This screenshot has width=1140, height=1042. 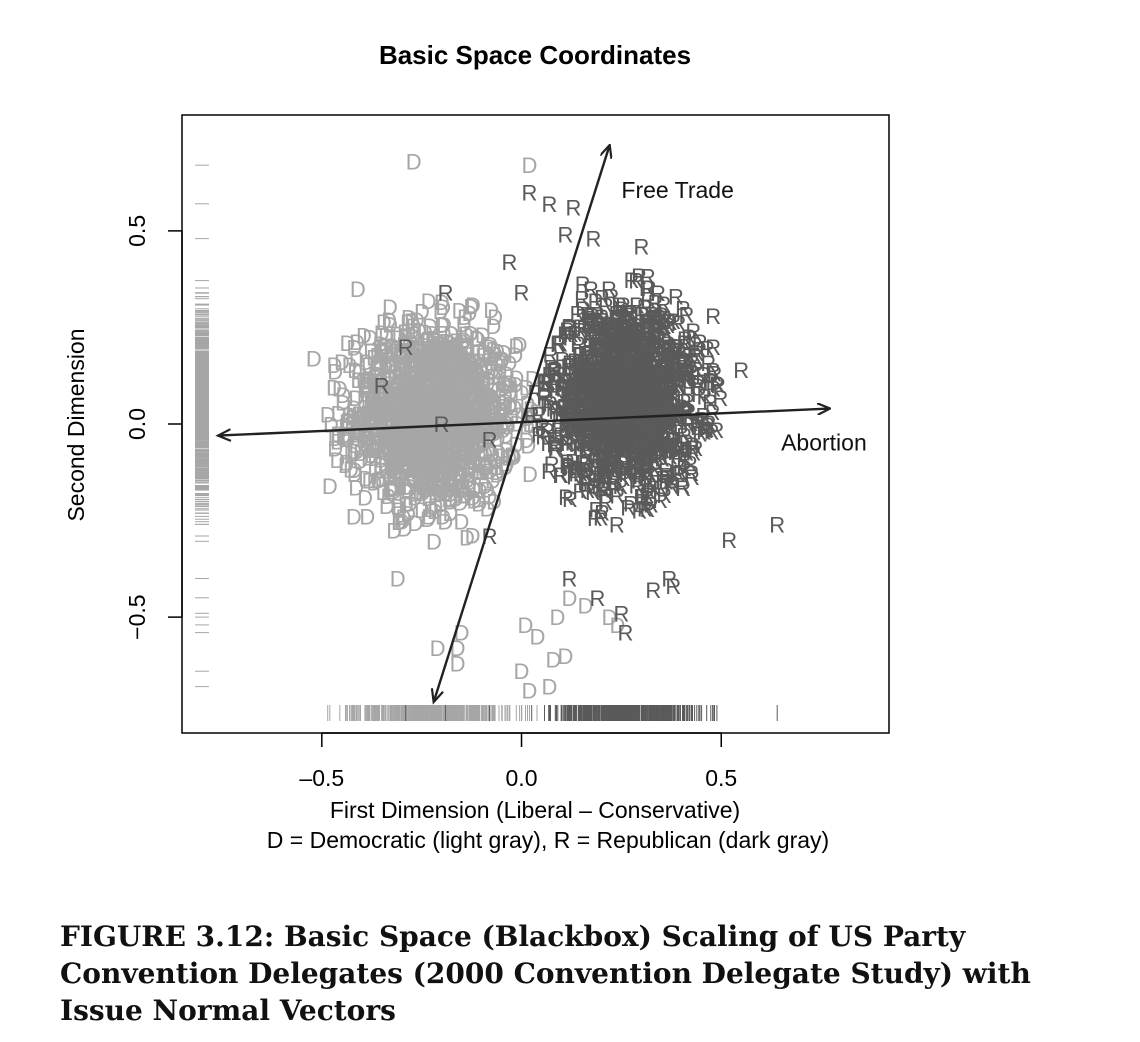 I want to click on vector-label: Abortion, so click(x=824, y=443).